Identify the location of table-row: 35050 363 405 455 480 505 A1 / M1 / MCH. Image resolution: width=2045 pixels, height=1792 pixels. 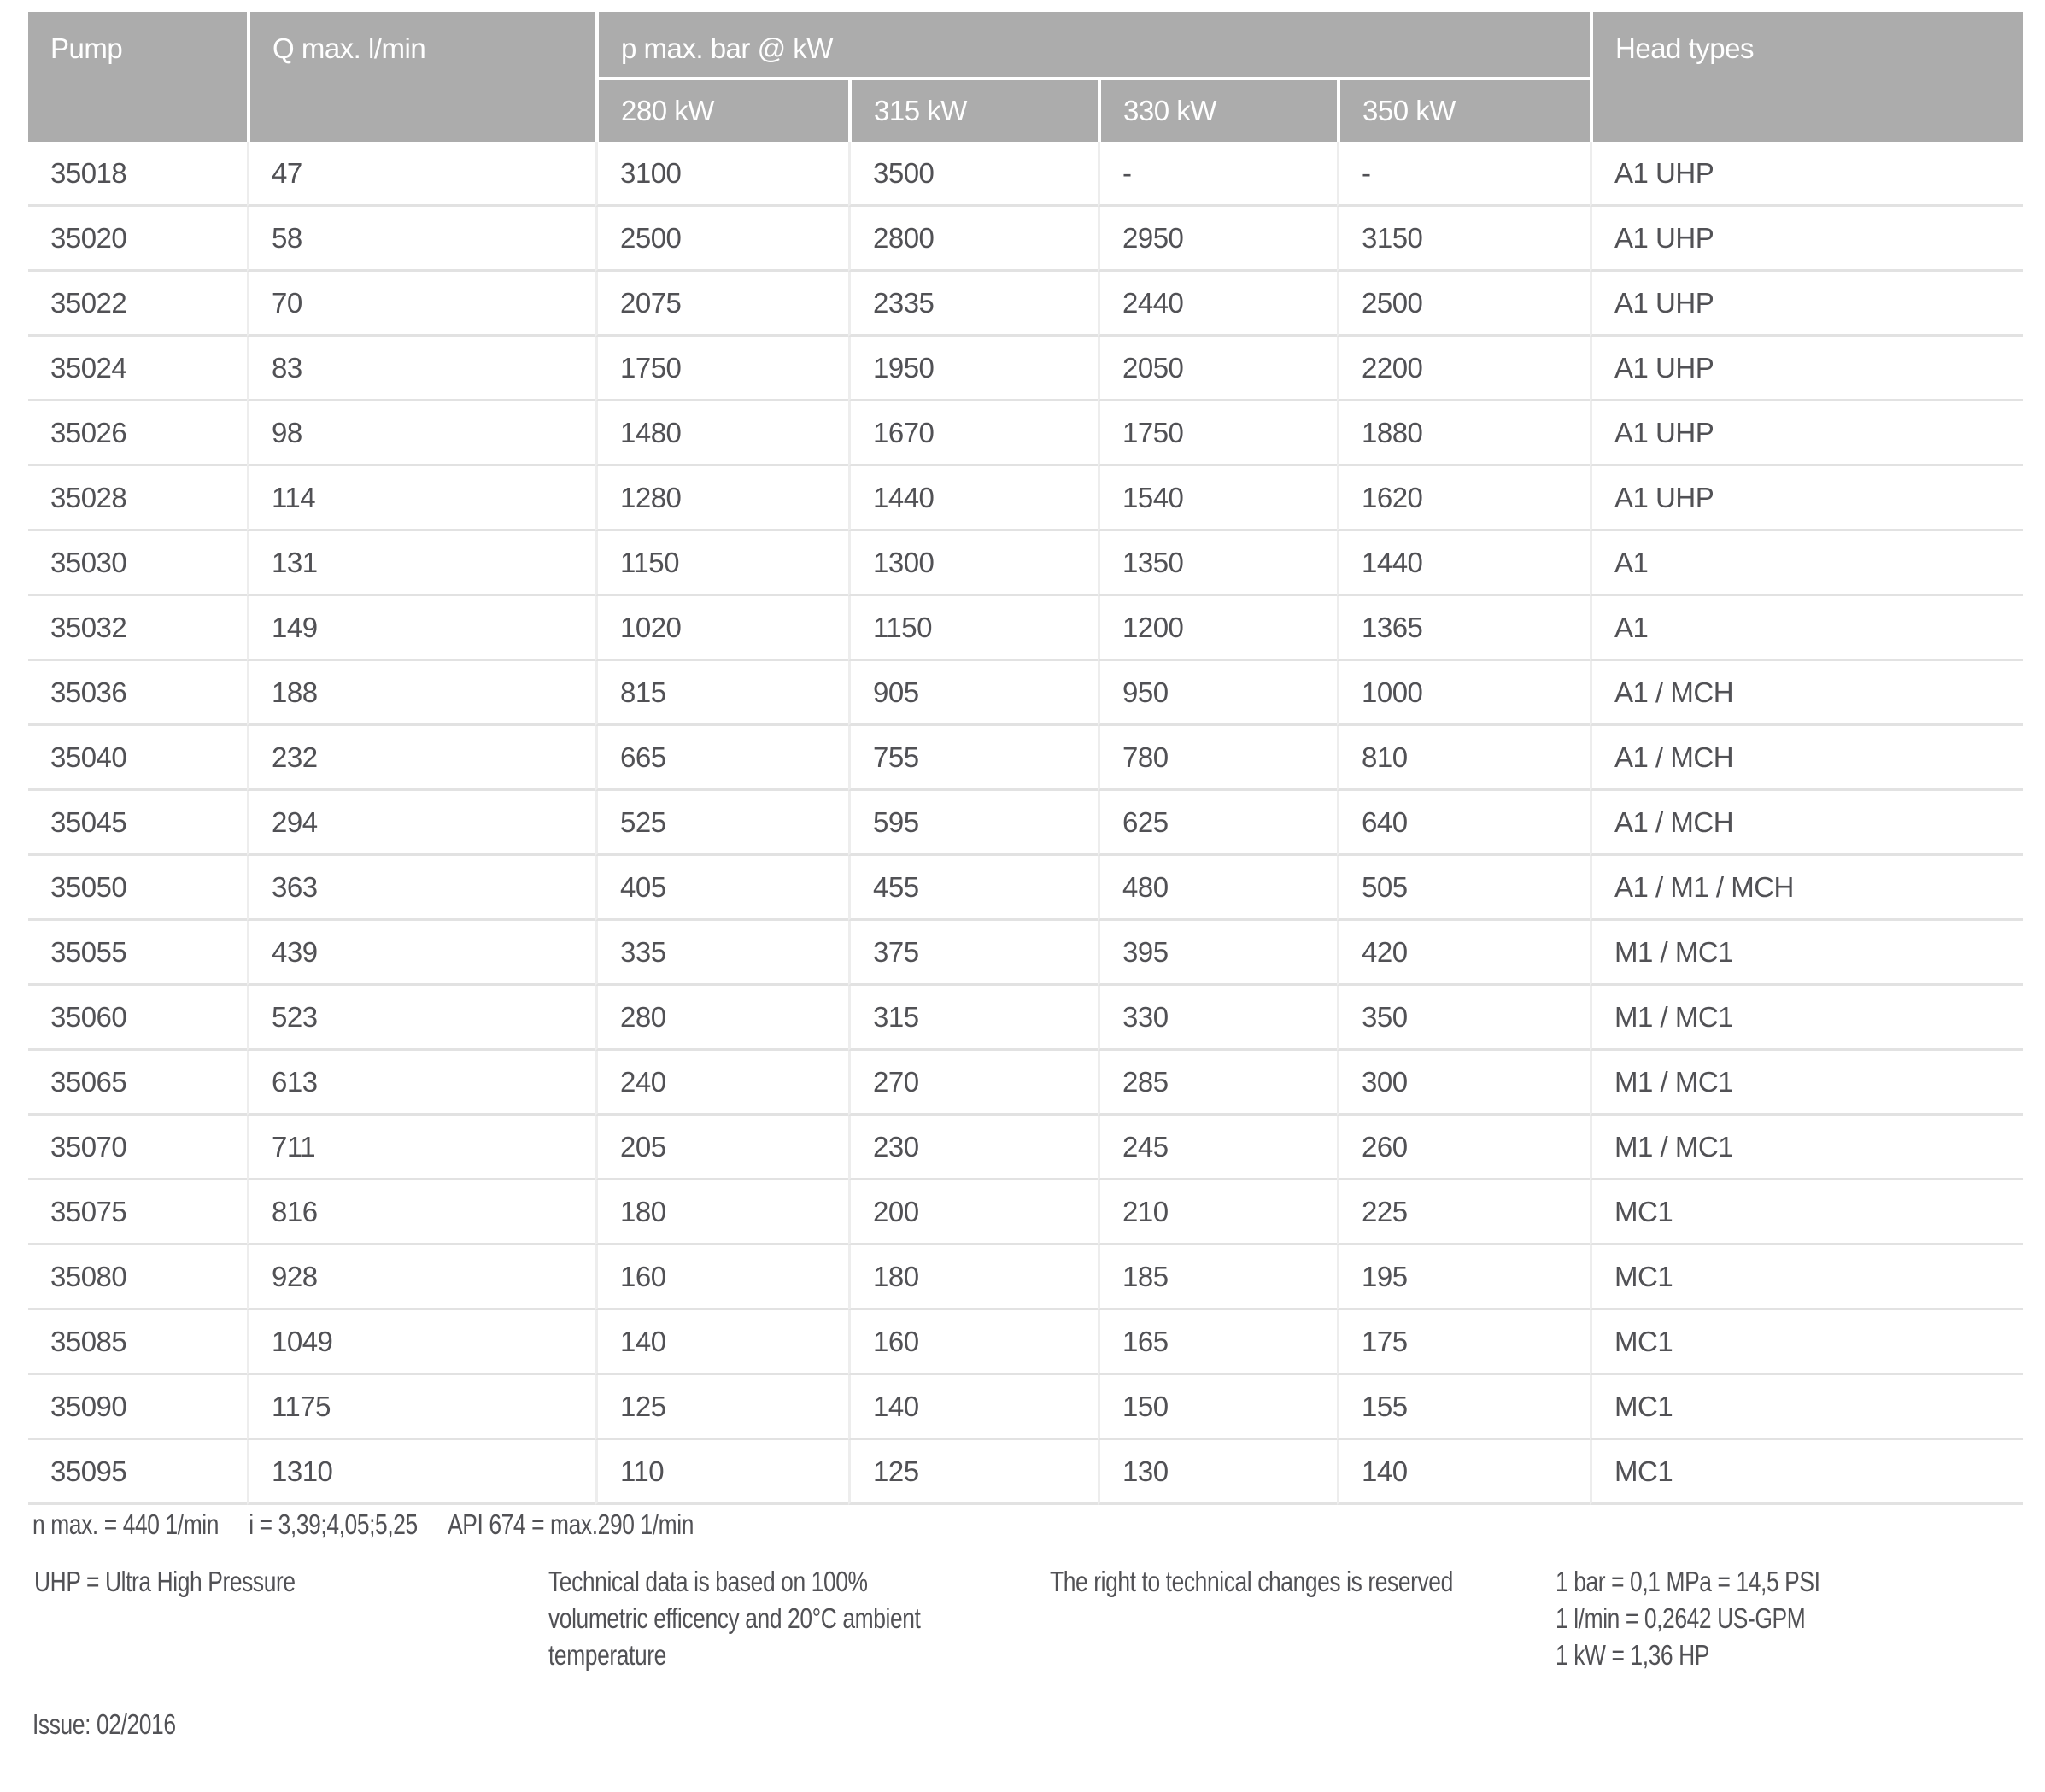
(1026, 888).